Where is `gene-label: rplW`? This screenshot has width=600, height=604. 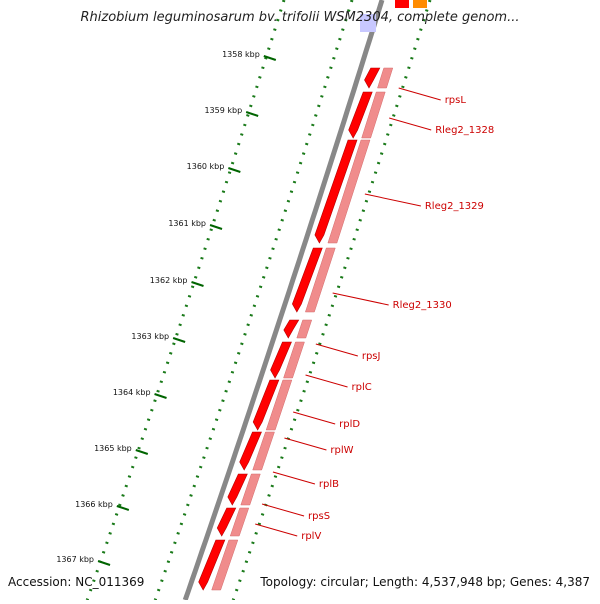 gene-label: rplW is located at coordinates (341, 450).